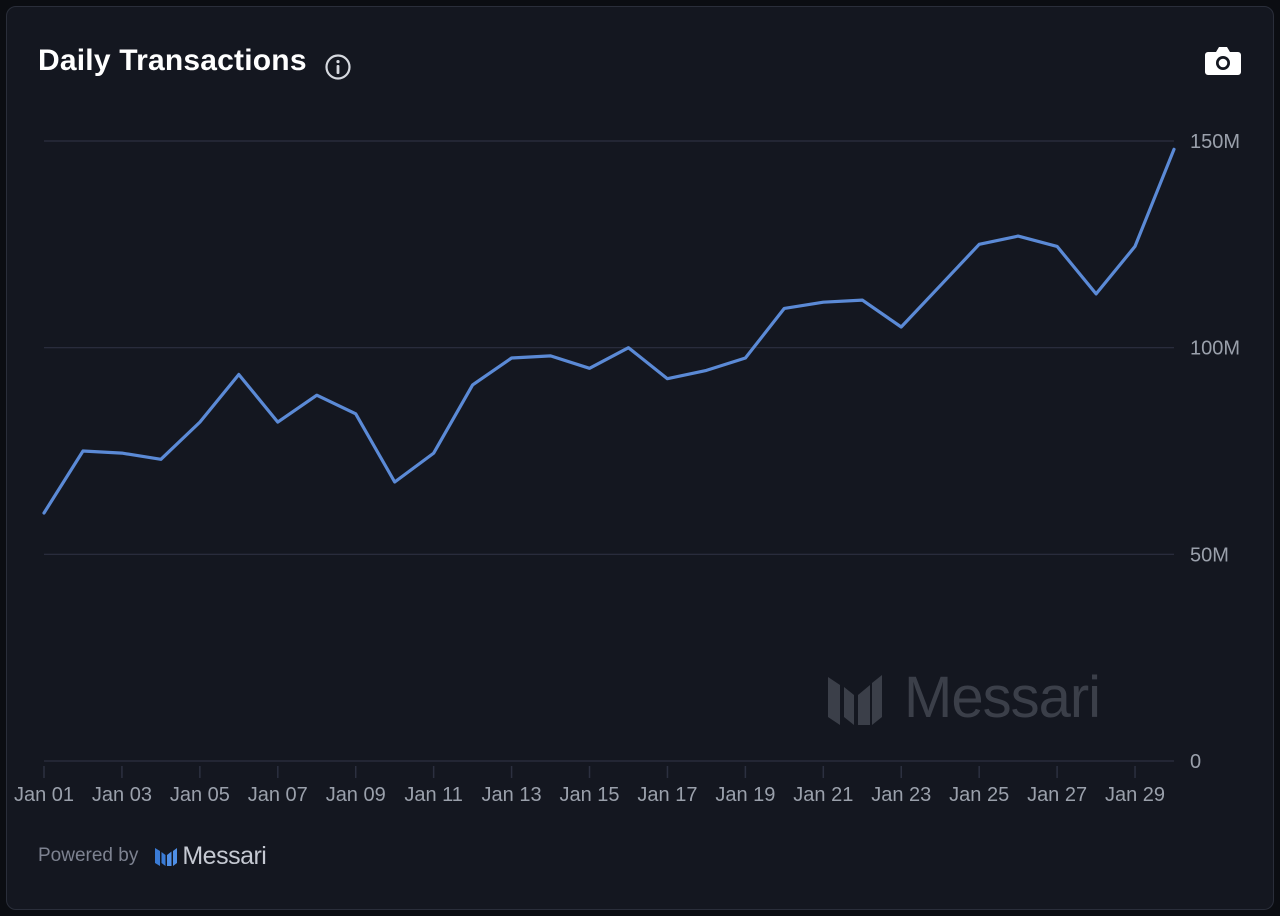 The height and width of the screenshot is (916, 1280). Describe the element at coordinates (356, 795) in the screenshot. I see `x-tick-label: Jan 09` at that location.